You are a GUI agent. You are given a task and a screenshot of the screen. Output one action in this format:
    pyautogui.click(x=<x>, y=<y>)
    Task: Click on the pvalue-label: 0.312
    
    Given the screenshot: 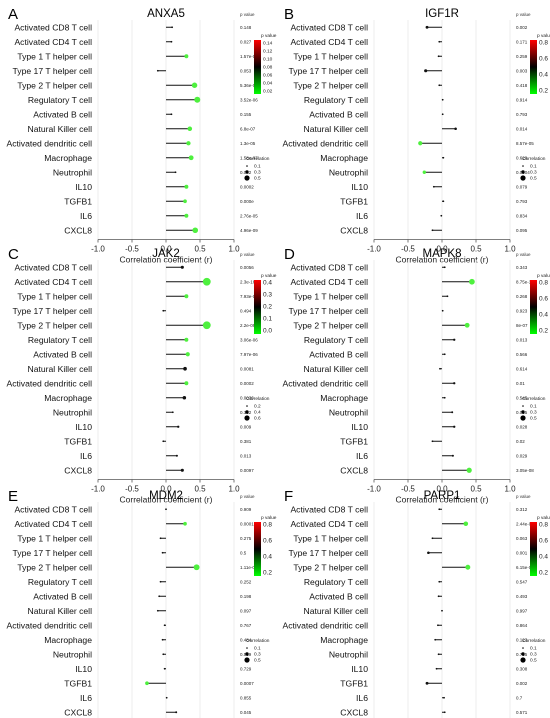 What is the action you would take?
    pyautogui.click(x=522, y=509)
    